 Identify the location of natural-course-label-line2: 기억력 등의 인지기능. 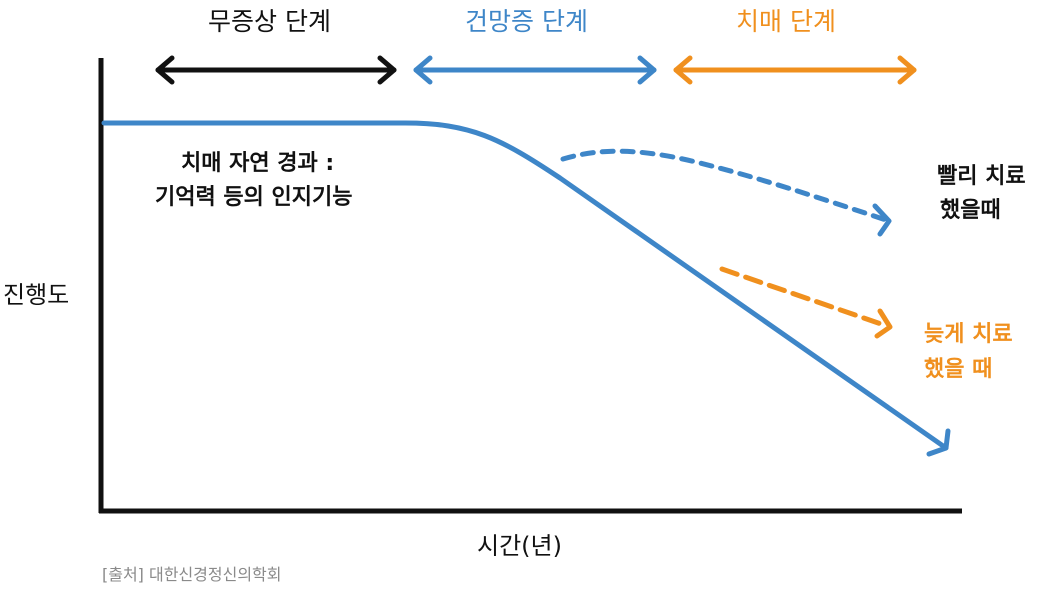
(254, 197).